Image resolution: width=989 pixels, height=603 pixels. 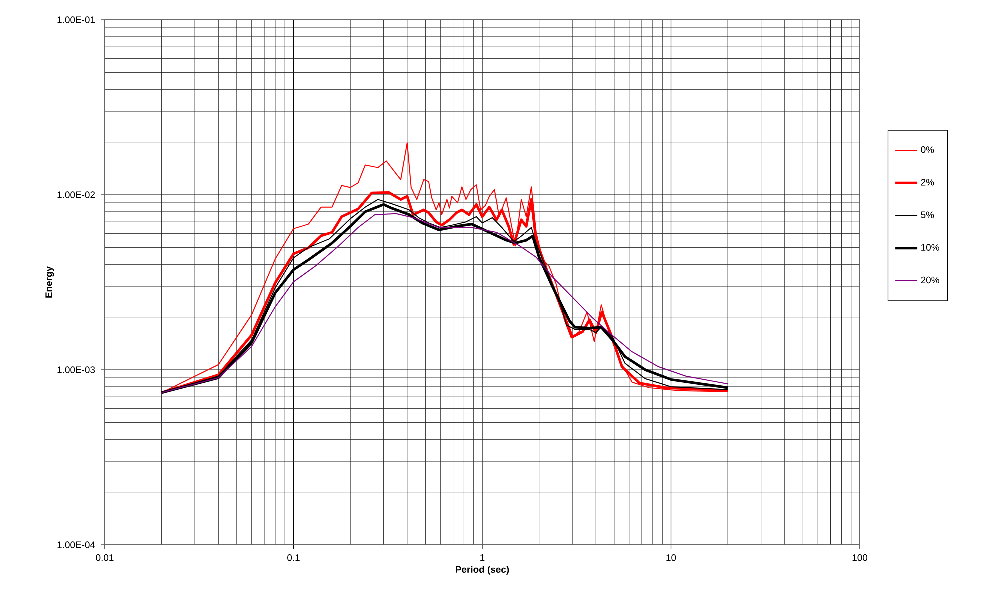 I want to click on y-tick-label: 1.00E-01, so click(x=77, y=20).